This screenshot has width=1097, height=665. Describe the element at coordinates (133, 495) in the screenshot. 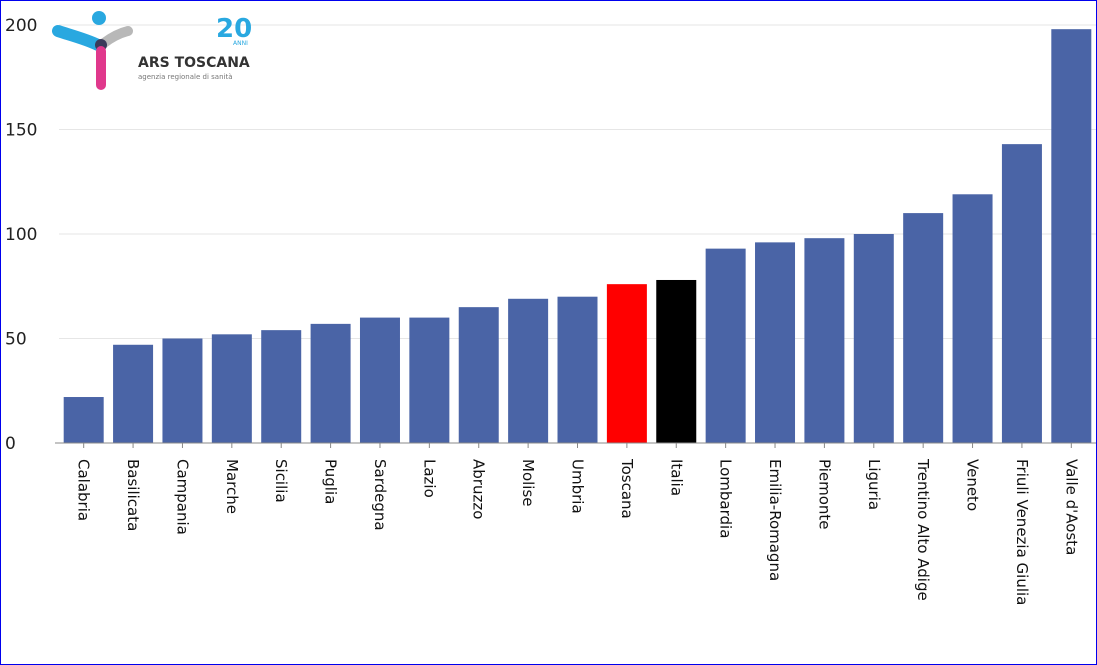

I see `x-tick-label-basilicata: Basilicata` at that location.